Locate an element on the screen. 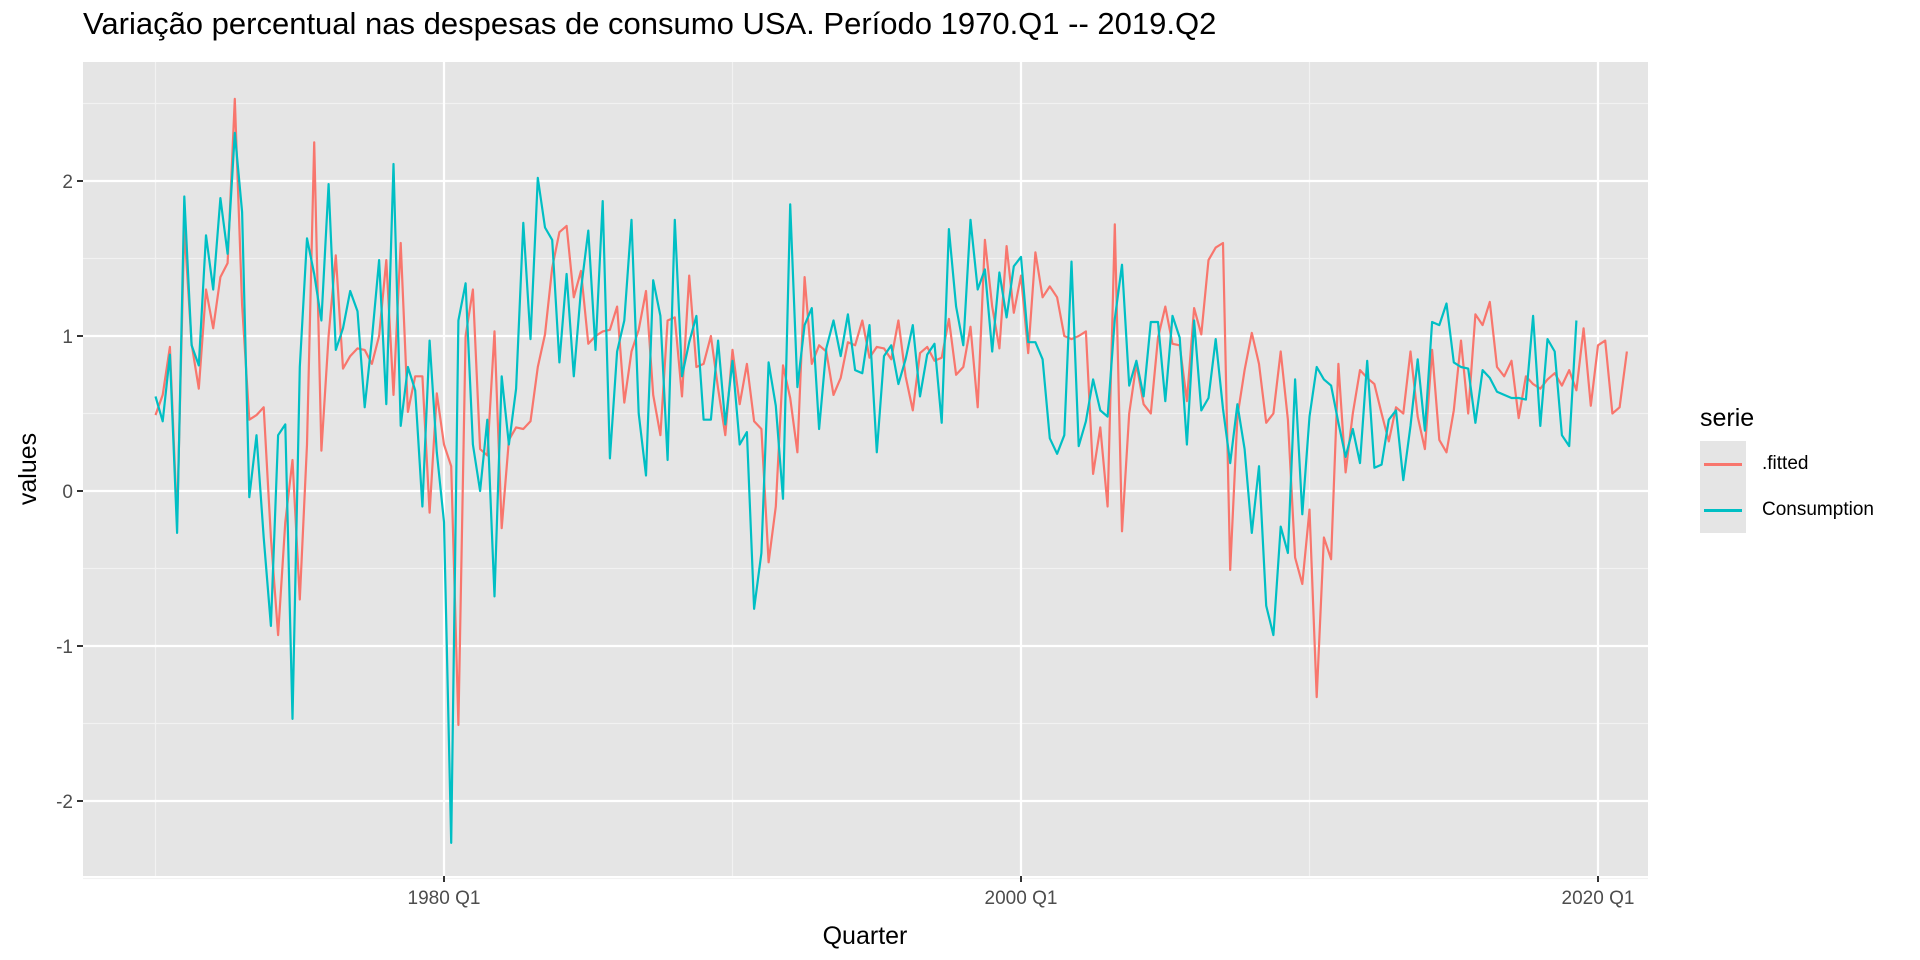  x-tick-label: 2000 Q1 is located at coordinates (1021, 898).